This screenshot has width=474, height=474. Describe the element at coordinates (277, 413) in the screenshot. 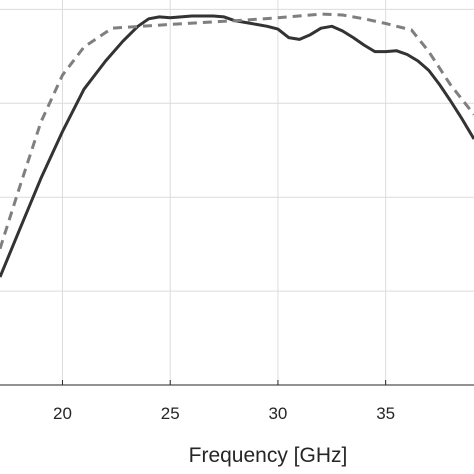

I see `x-tick-label-2: 30` at that location.